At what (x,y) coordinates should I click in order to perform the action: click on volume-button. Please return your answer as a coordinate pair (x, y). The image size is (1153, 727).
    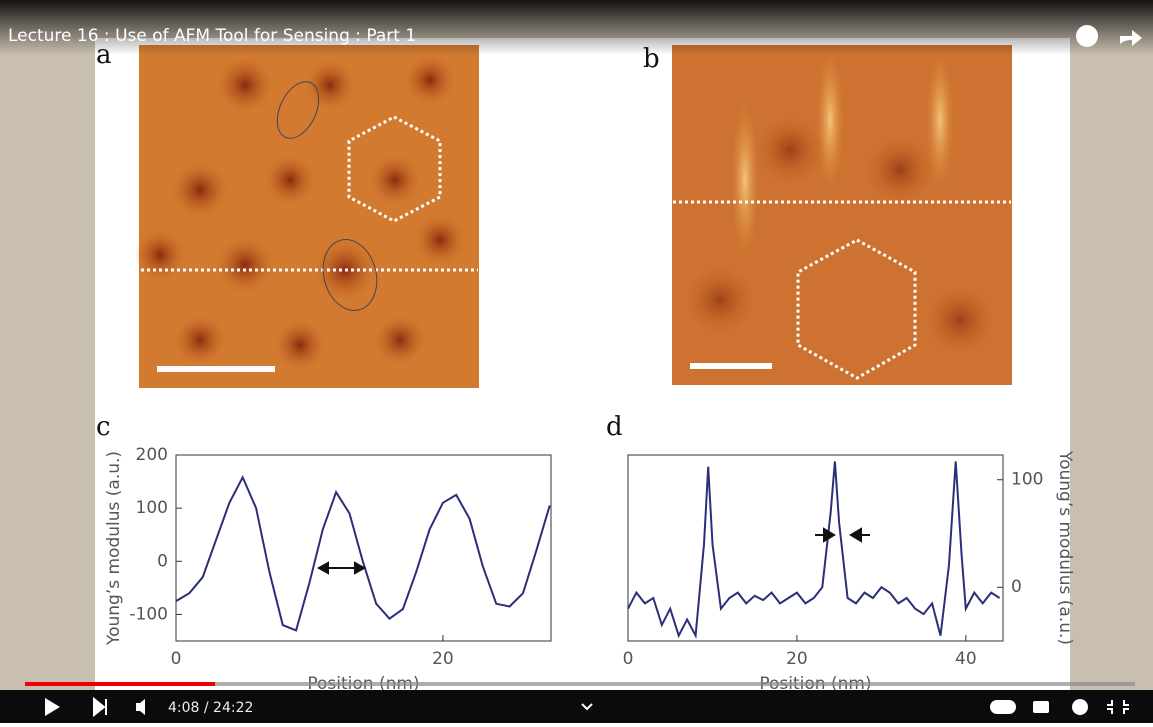
    Looking at the image, I should click on (140, 707).